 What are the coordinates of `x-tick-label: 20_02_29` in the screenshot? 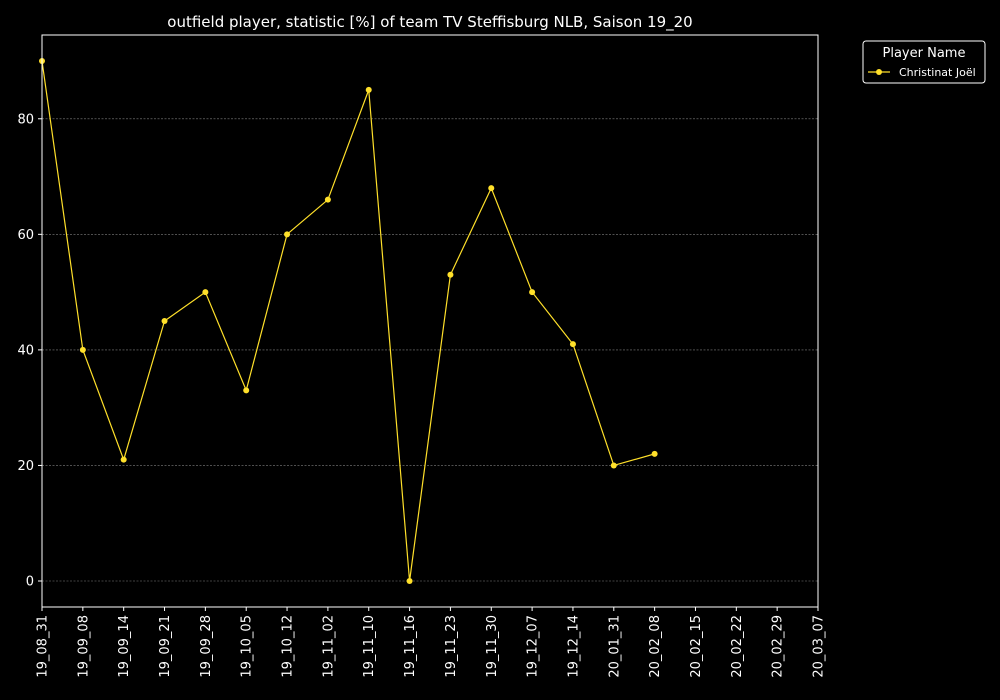 It's located at (778, 646).